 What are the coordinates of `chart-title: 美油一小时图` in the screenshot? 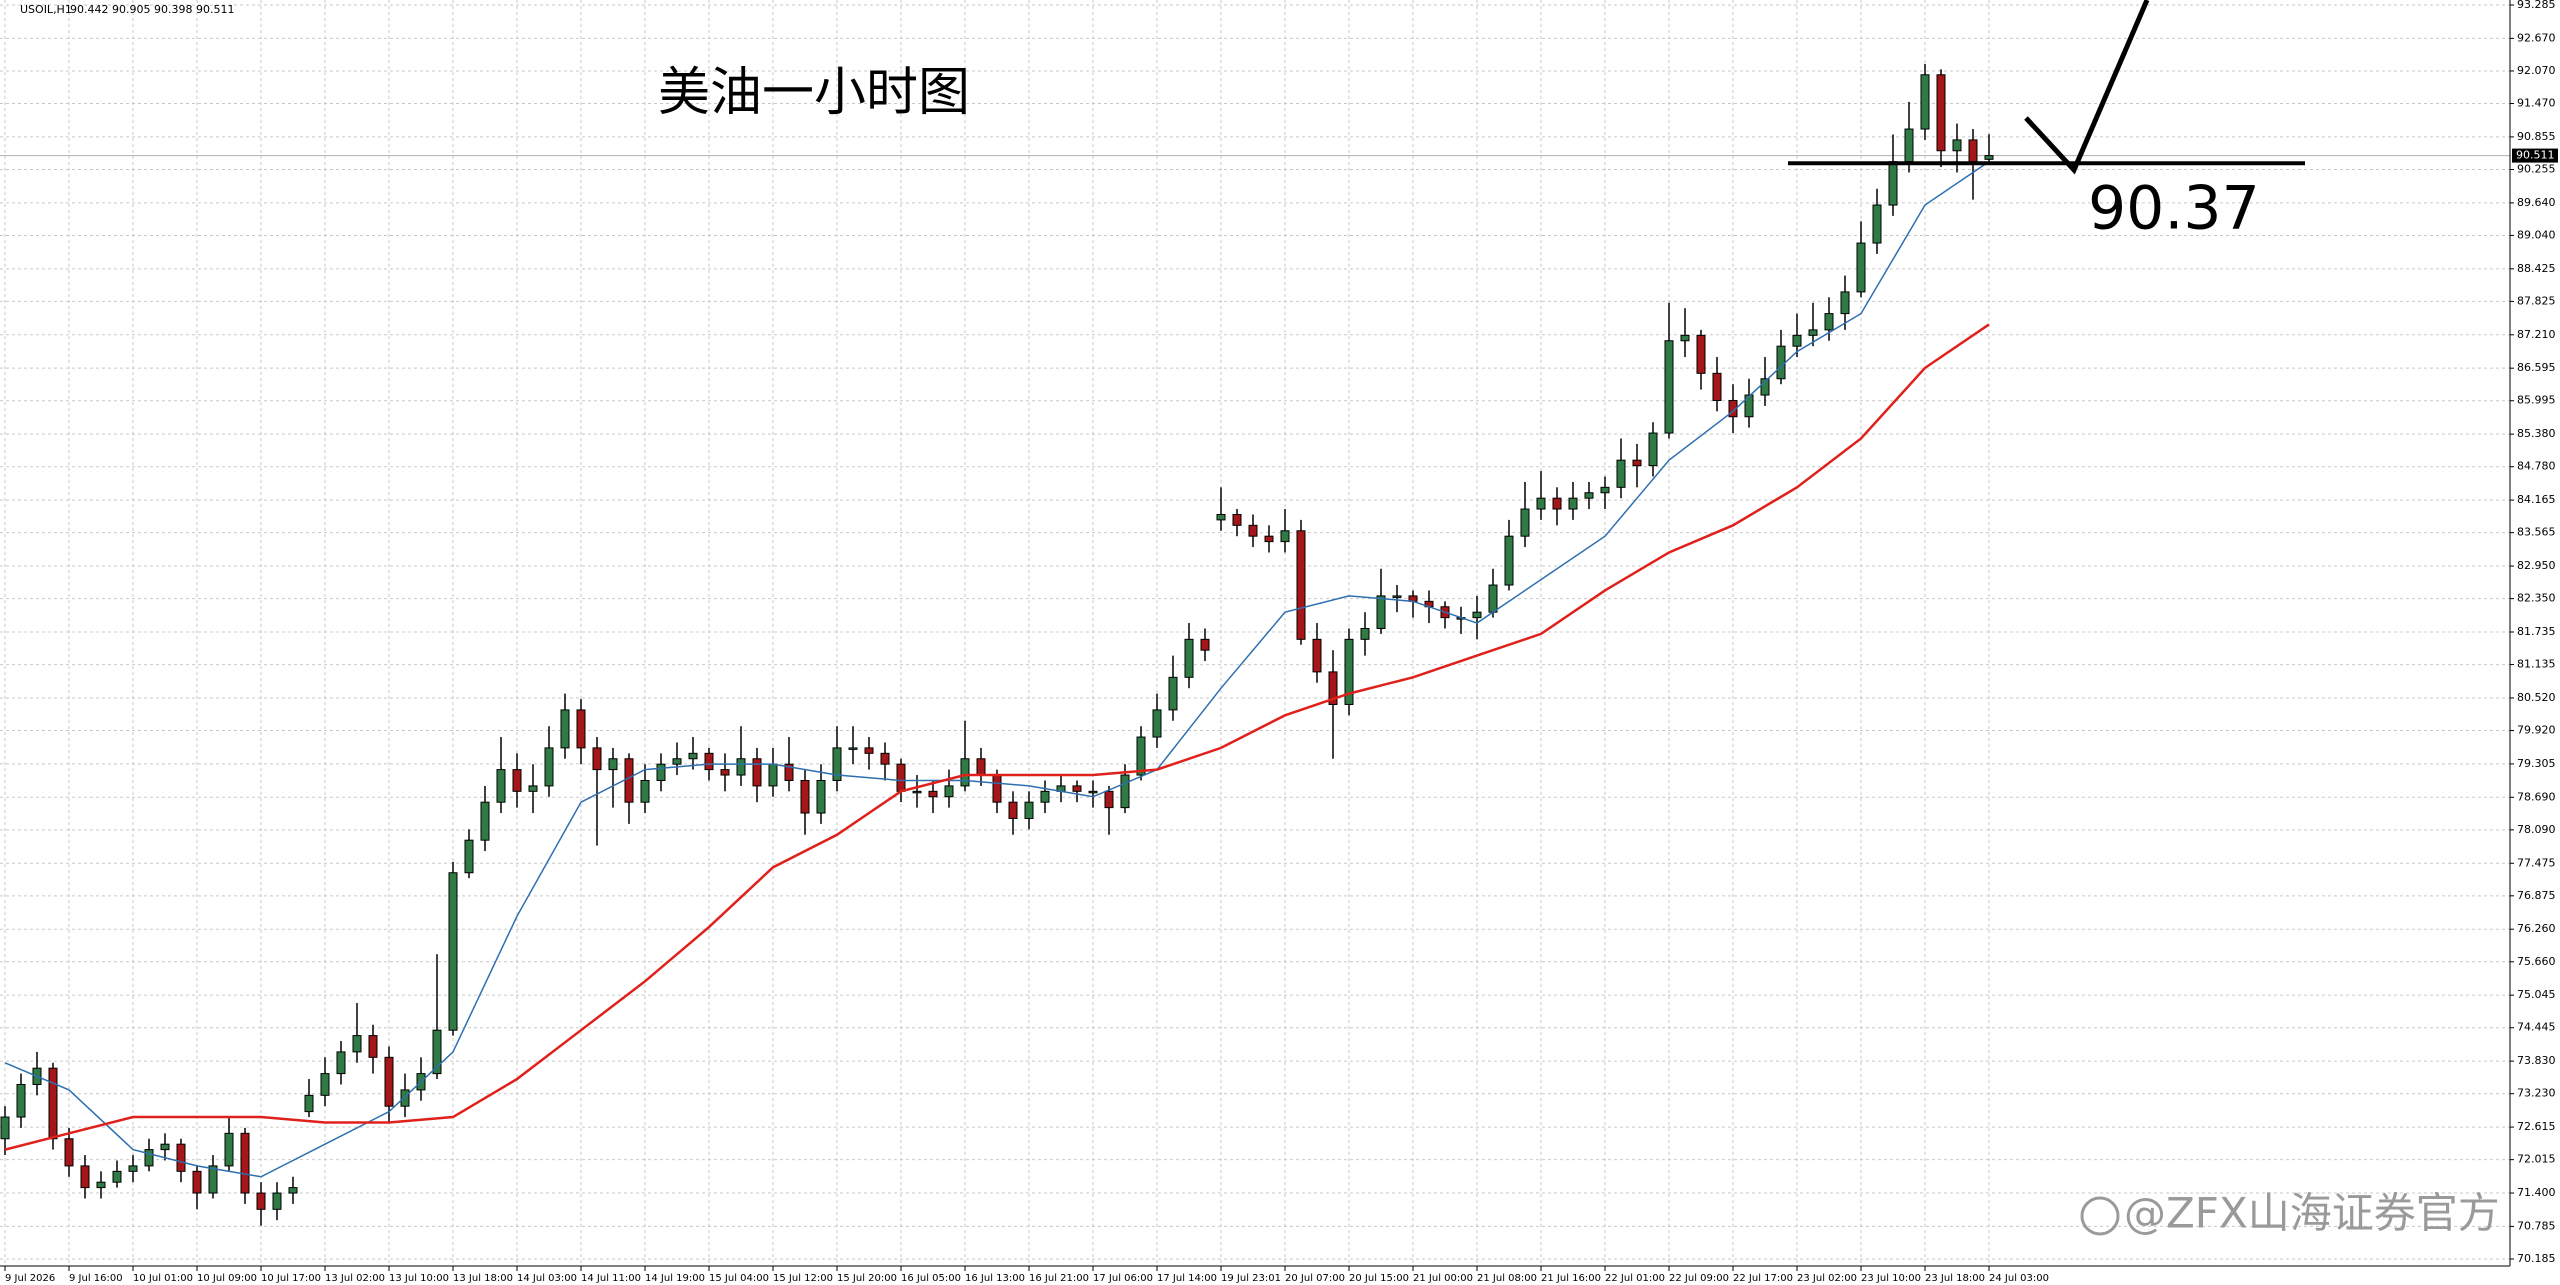 It's located at (814, 93).